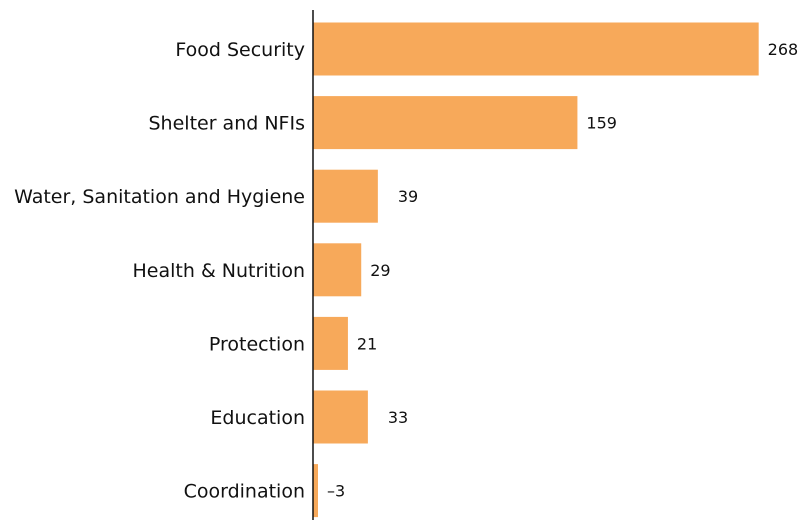  Describe the element at coordinates (340, 417) in the screenshot. I see `bar-education` at that location.